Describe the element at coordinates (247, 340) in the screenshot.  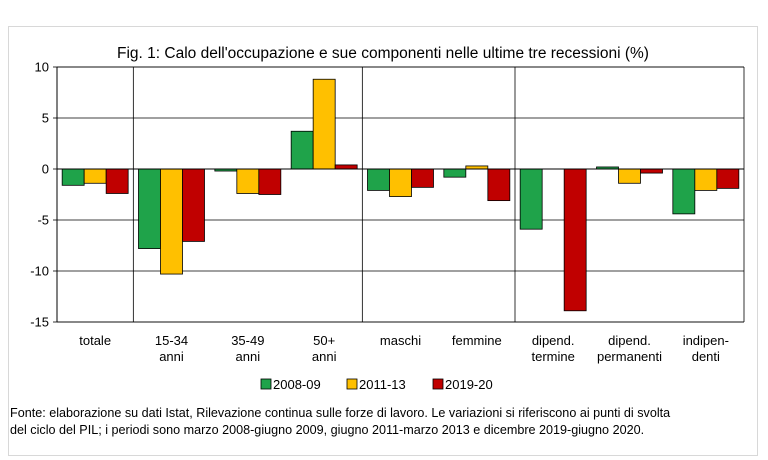
I see `x-tick-label: 35-49` at that location.